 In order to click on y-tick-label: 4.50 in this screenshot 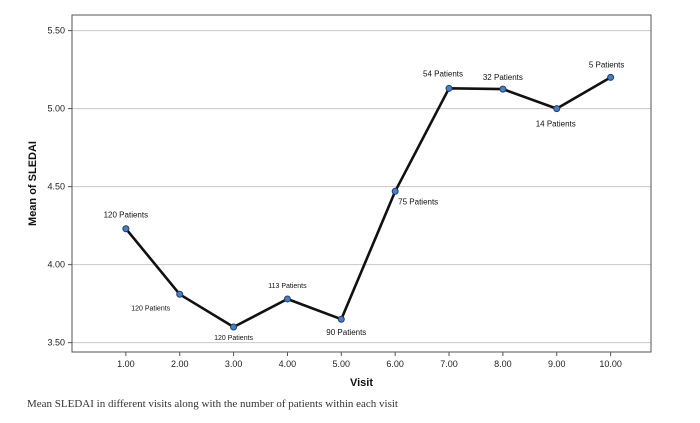, I will do `click(56, 187)`.